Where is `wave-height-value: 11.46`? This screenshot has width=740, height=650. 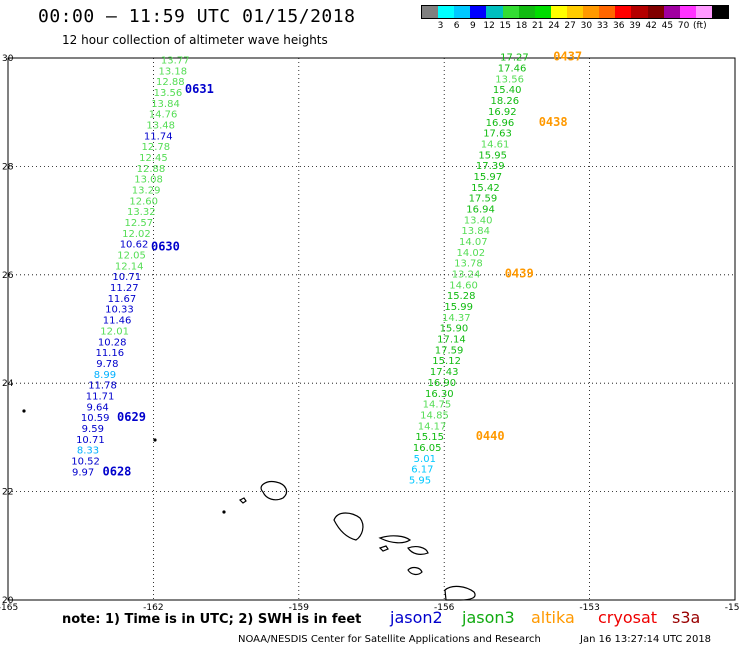
wave-height-value: 11.46 is located at coordinates (117, 321).